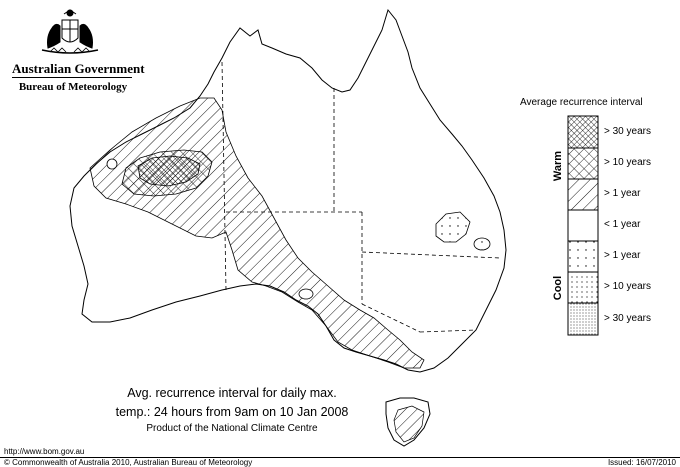 The image size is (680, 467). I want to click on caption-line-2: temp.: 24 hours from 9am on 10 Jan 2008, so click(232, 412).